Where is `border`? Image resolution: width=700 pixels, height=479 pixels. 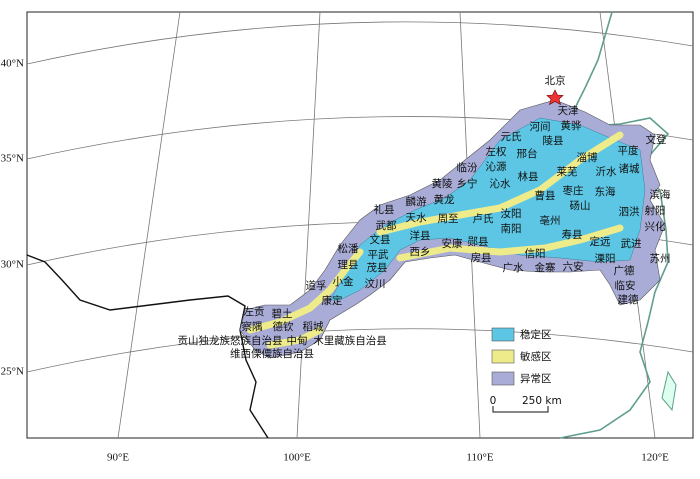
border is located at coordinates (147, 346).